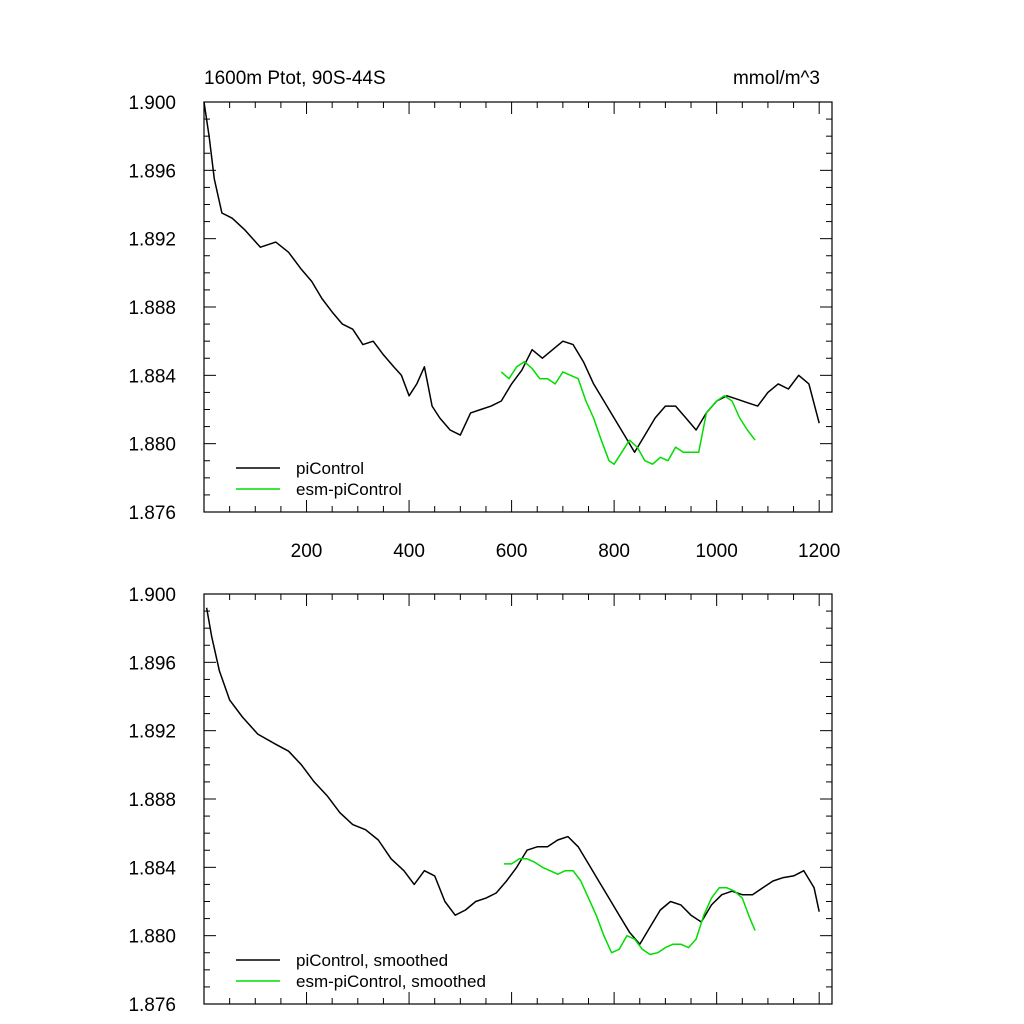 The image size is (1024, 1024). What do you see at coordinates (349, 489) in the screenshot?
I see `legend-label: esm-piControl` at bounding box center [349, 489].